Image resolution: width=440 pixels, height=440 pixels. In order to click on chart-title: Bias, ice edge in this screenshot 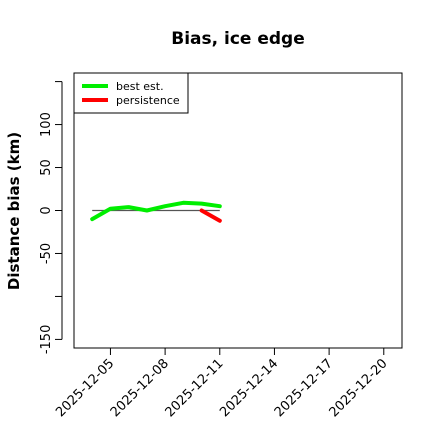, I will do `click(238, 39)`.